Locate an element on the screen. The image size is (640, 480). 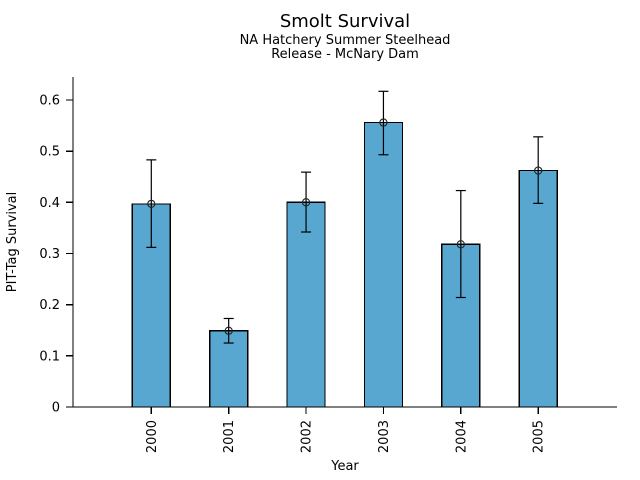
x-tick-label: 2004 is located at coordinates (461, 436).